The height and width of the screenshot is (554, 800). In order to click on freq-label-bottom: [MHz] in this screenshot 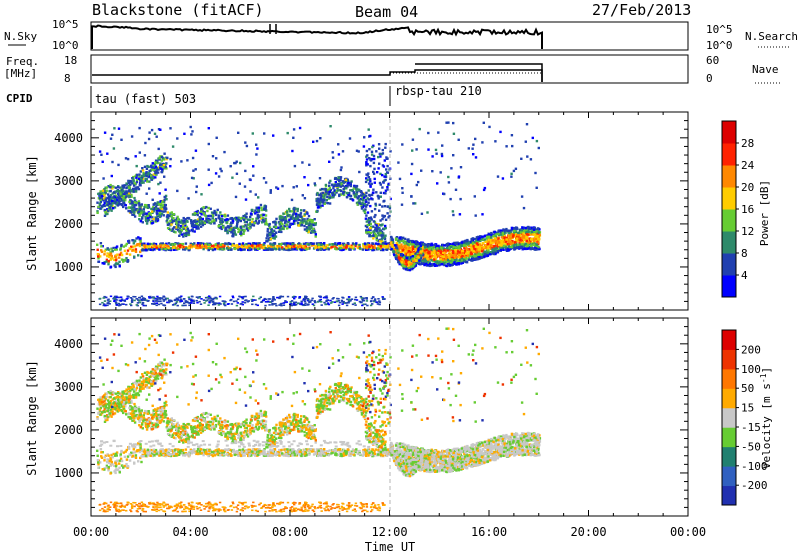, I will do `click(20, 73)`.